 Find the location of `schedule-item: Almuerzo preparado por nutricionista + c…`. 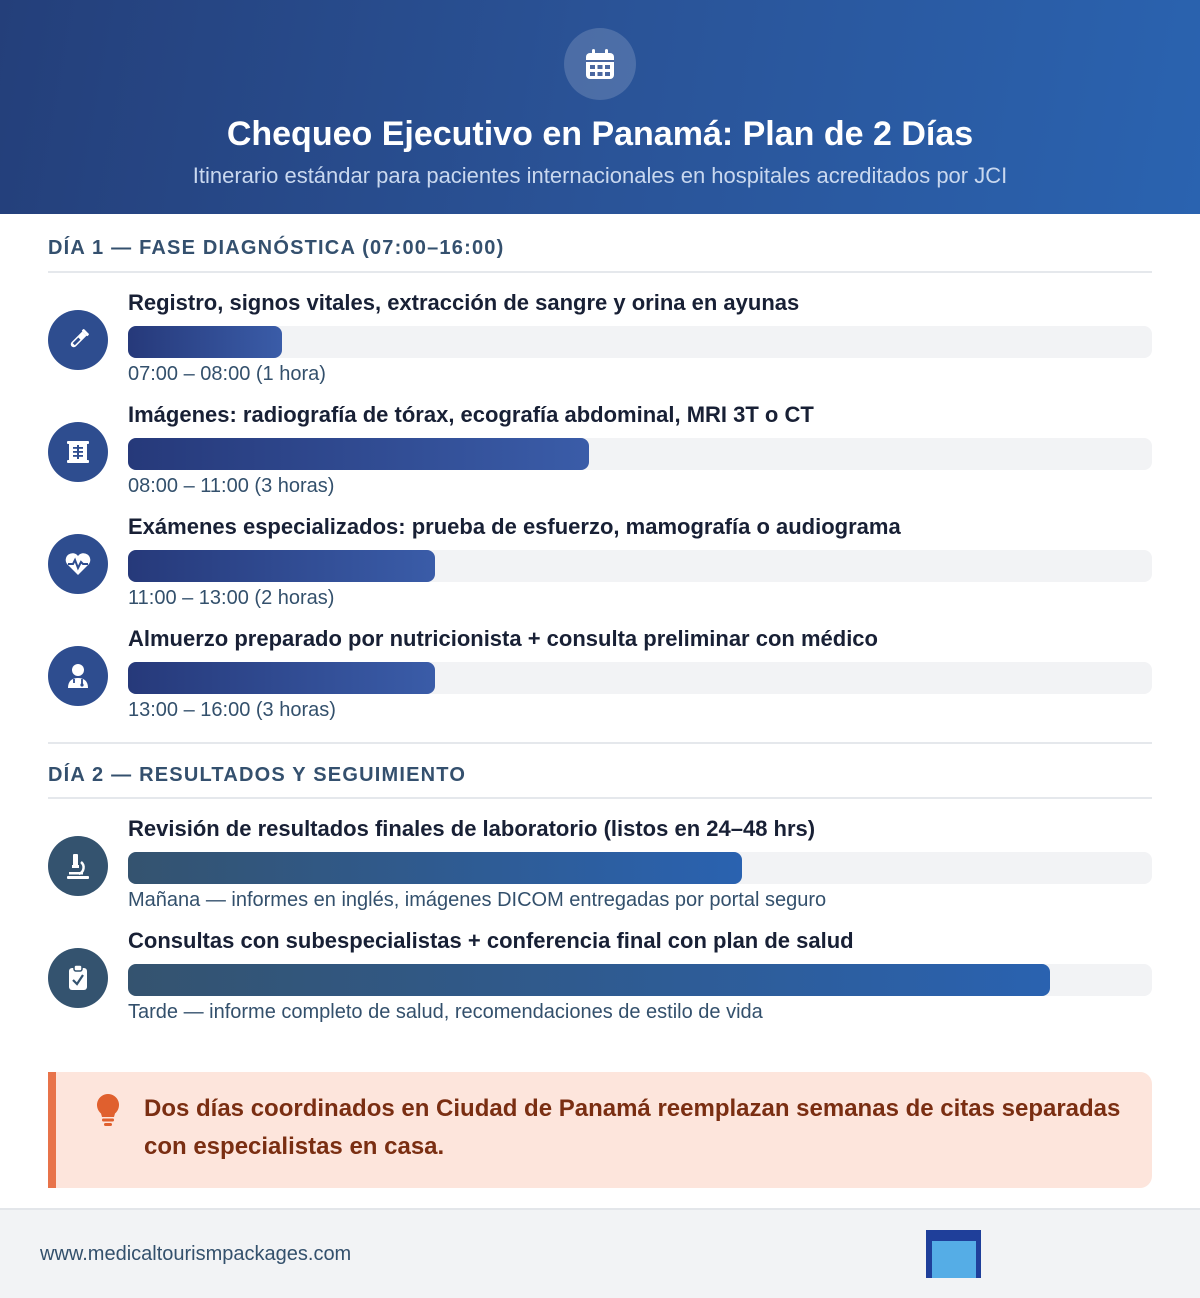

schedule-item: Almuerzo preparado por nutricionista + c… is located at coordinates (600, 676).